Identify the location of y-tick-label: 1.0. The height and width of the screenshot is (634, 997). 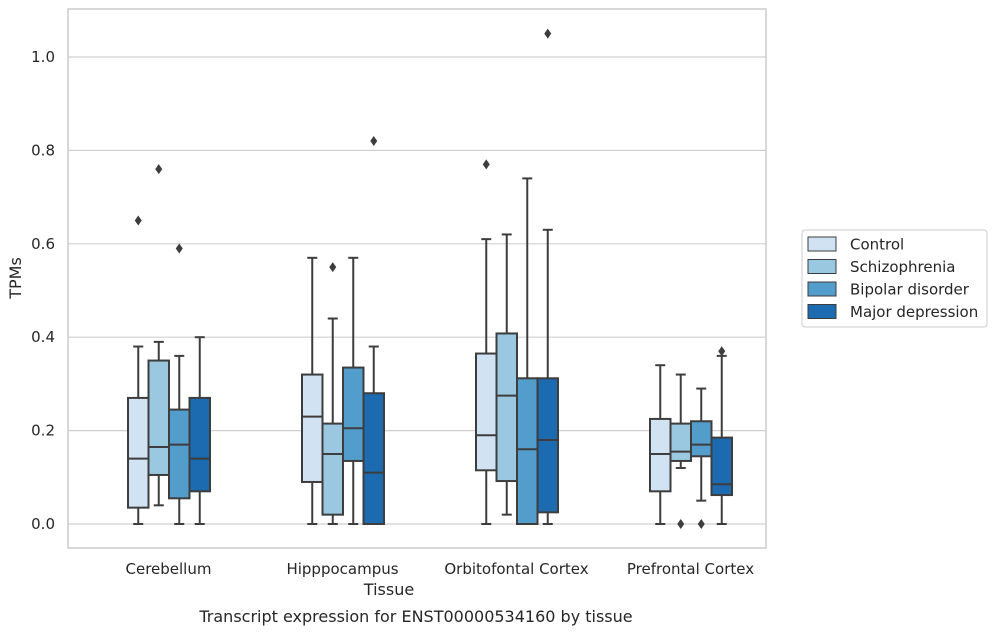
(43, 57).